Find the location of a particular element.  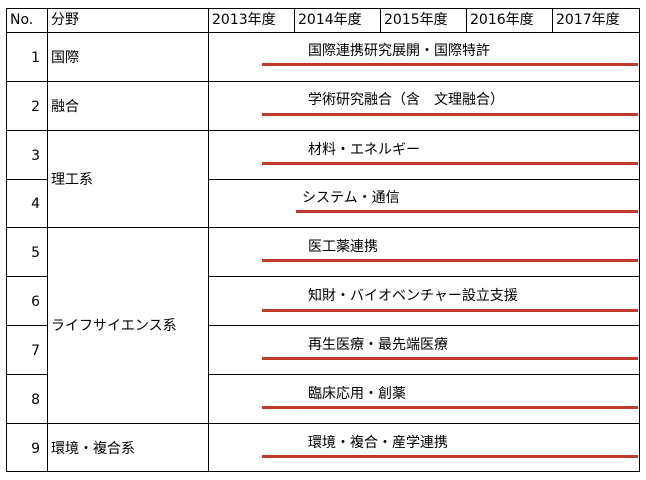

project-label-5: 医工薬連携 is located at coordinates (343, 247).